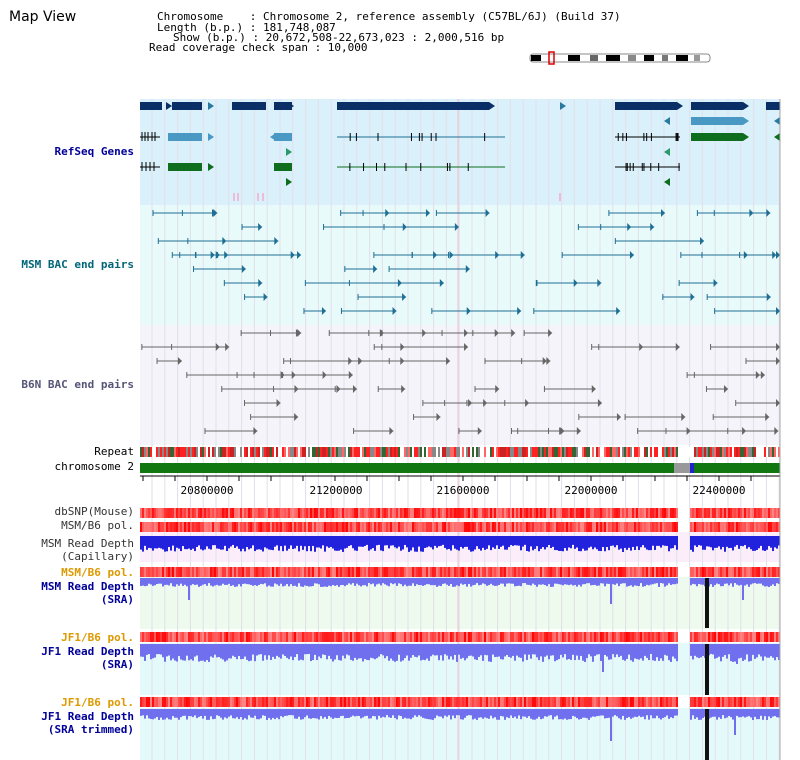  Describe the element at coordinates (591, 490) in the screenshot. I see `ruler-label: 22000000` at that location.